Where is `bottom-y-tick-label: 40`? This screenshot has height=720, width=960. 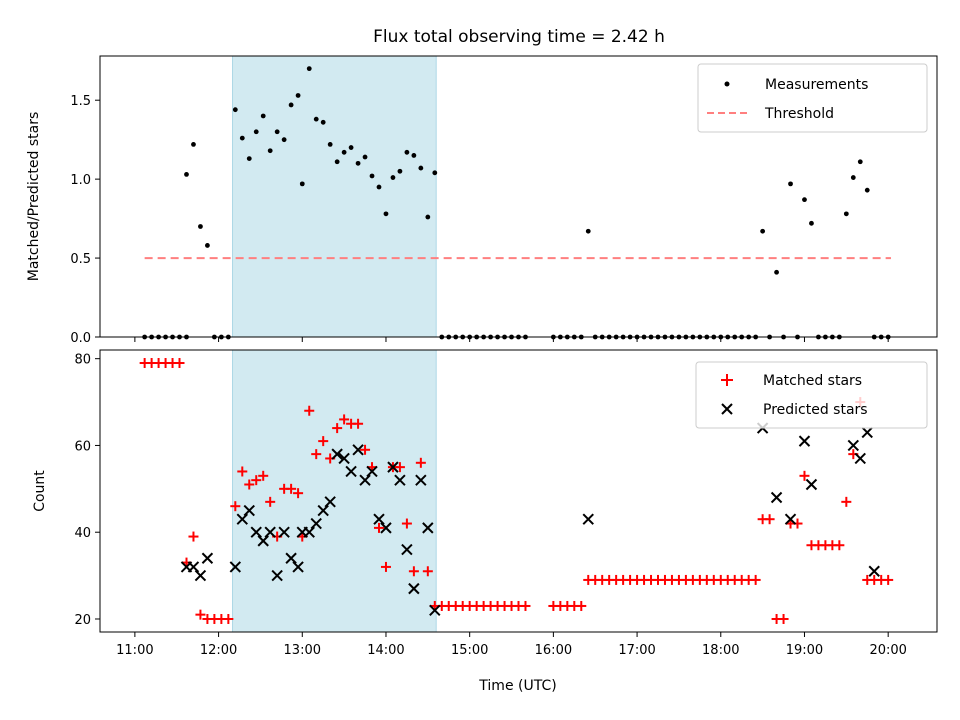 bottom-y-tick-label: 40 is located at coordinates (82, 533).